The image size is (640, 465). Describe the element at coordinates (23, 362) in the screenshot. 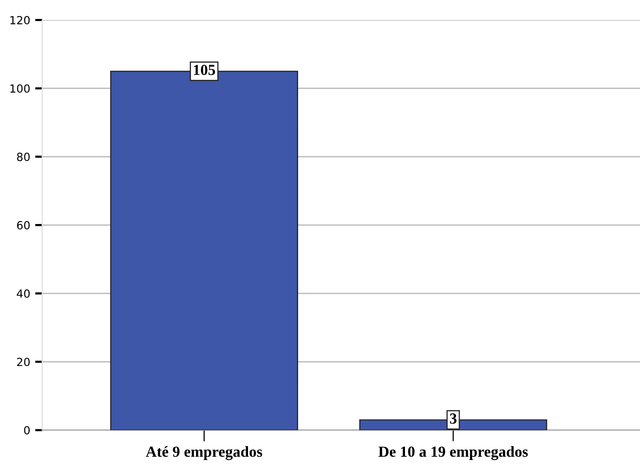

I see `y-tick-label: 20` at that location.